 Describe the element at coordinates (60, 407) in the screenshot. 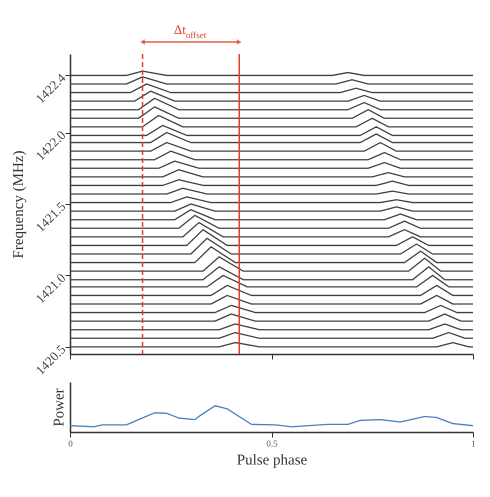

I see `y-axis-title: Power` at that location.